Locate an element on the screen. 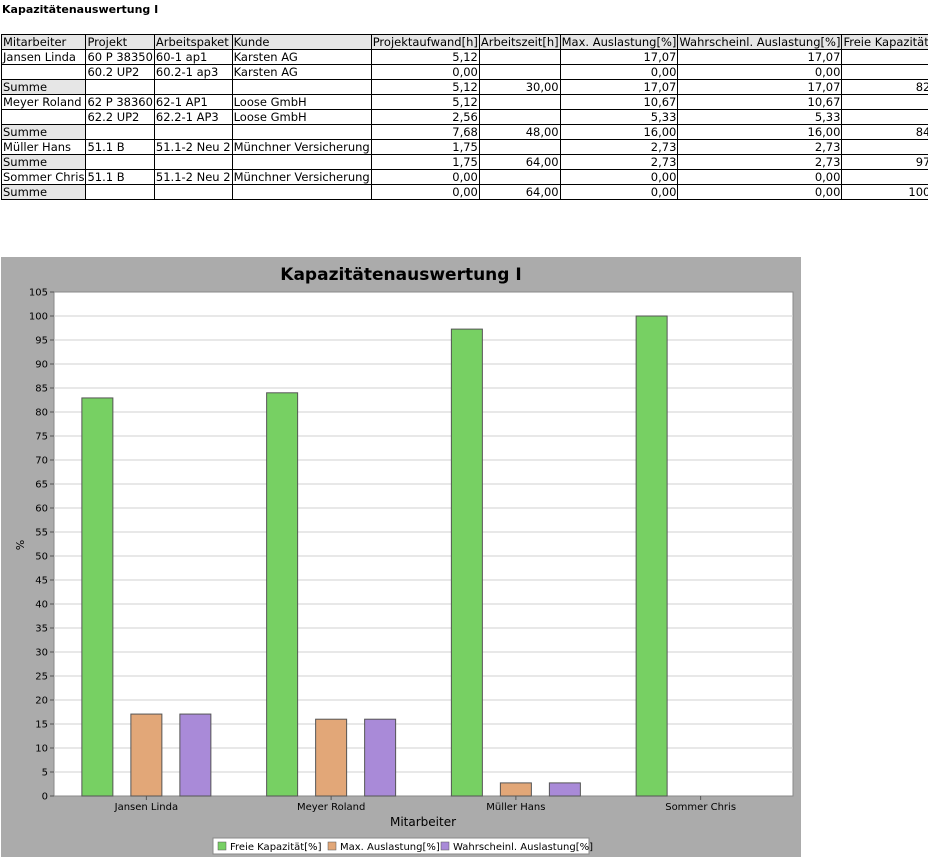 The width and height of the screenshot is (928, 861). table-cell: Jansen Linda is located at coordinates (44, 57).